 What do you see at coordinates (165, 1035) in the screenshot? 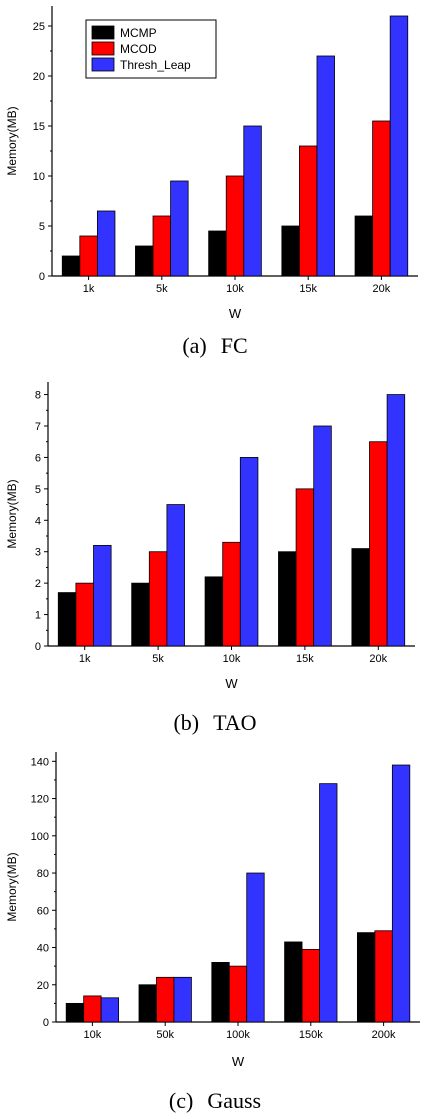
I see `x-tick-label: 50k` at bounding box center [165, 1035].